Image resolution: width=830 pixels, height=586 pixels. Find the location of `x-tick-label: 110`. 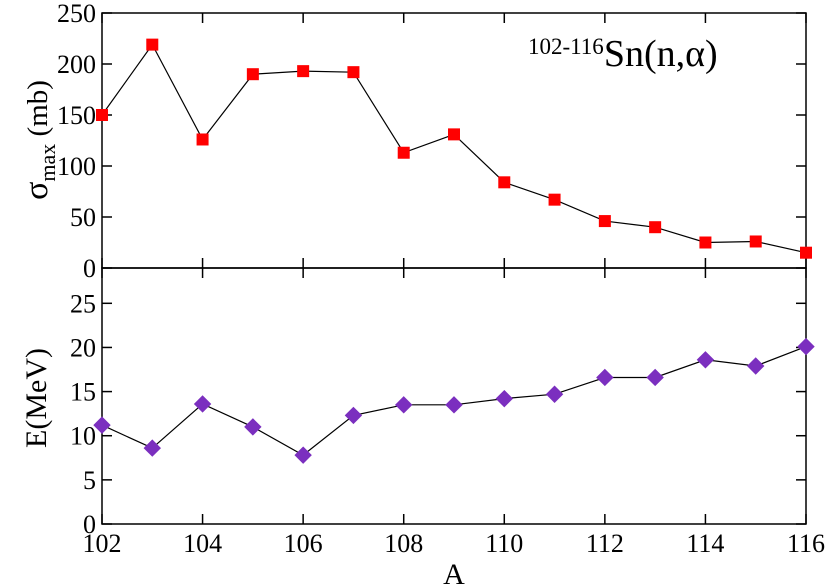

x-tick-label: 110 is located at coordinates (504, 543).